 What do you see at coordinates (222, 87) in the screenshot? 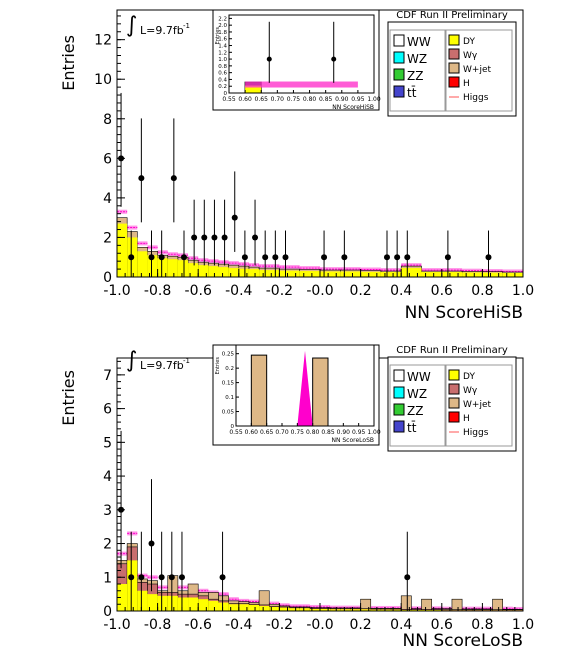
I see `inset-y-tick-label: 0.2` at bounding box center [222, 87].